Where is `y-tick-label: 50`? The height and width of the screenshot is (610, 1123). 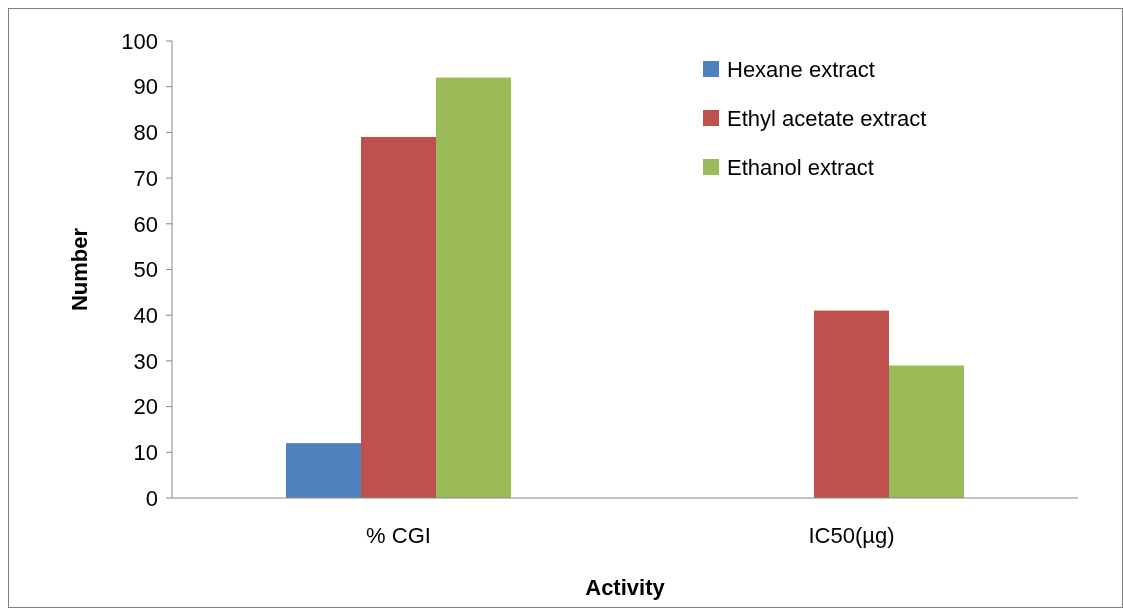 y-tick-label: 50 is located at coordinates (145, 270).